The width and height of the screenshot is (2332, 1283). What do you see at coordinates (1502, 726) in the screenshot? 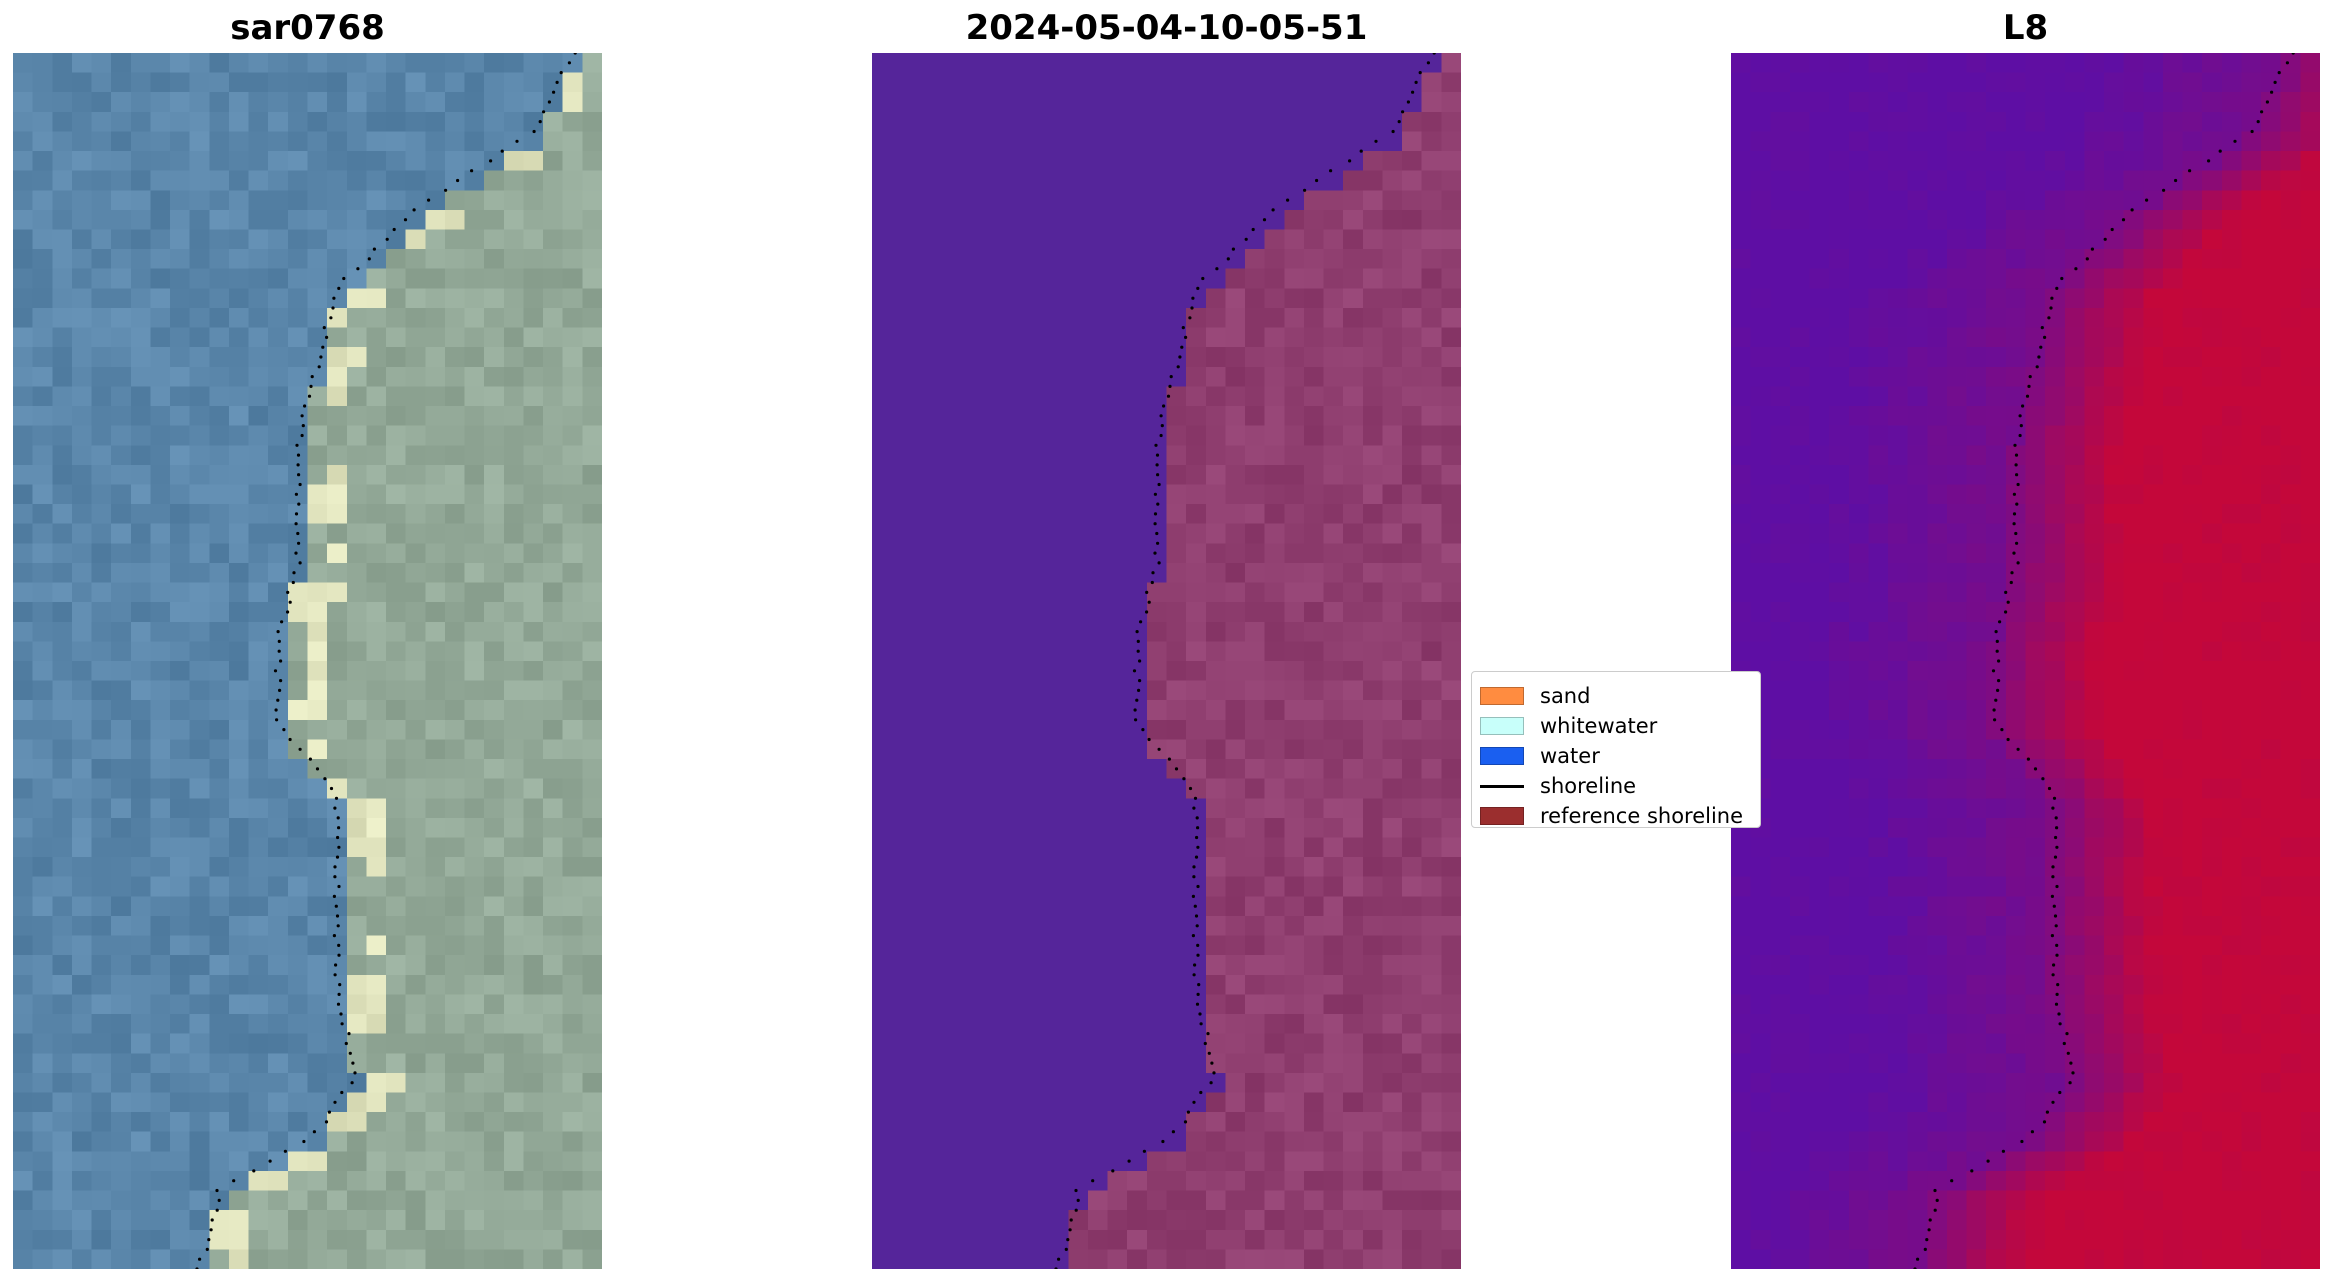
I see `whitewater-swatch` at bounding box center [1502, 726].